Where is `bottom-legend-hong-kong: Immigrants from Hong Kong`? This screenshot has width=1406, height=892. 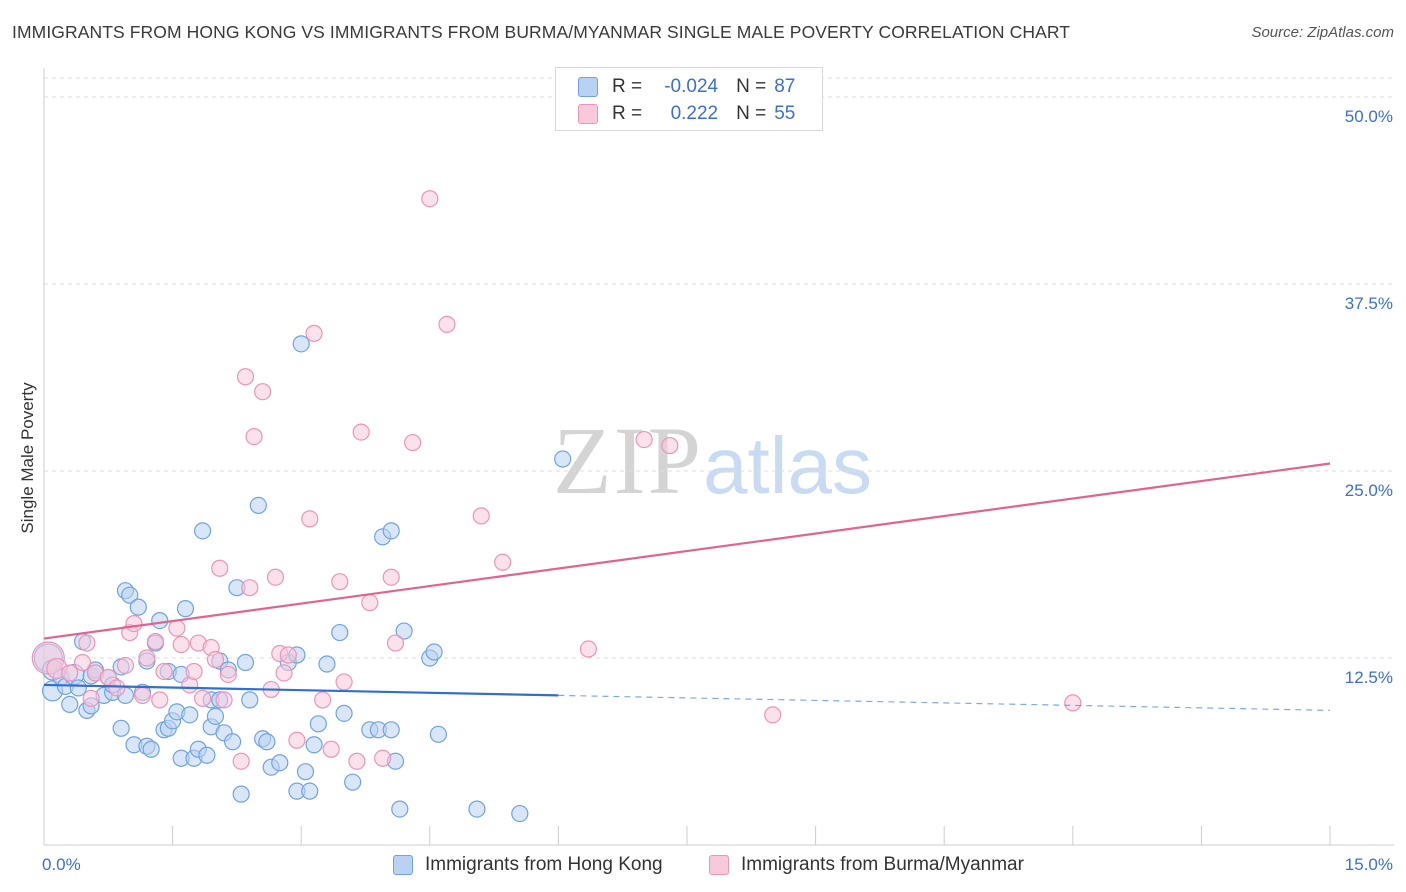
bottom-legend-hong-kong: Immigrants from Hong Kong is located at coordinates (528, 865).